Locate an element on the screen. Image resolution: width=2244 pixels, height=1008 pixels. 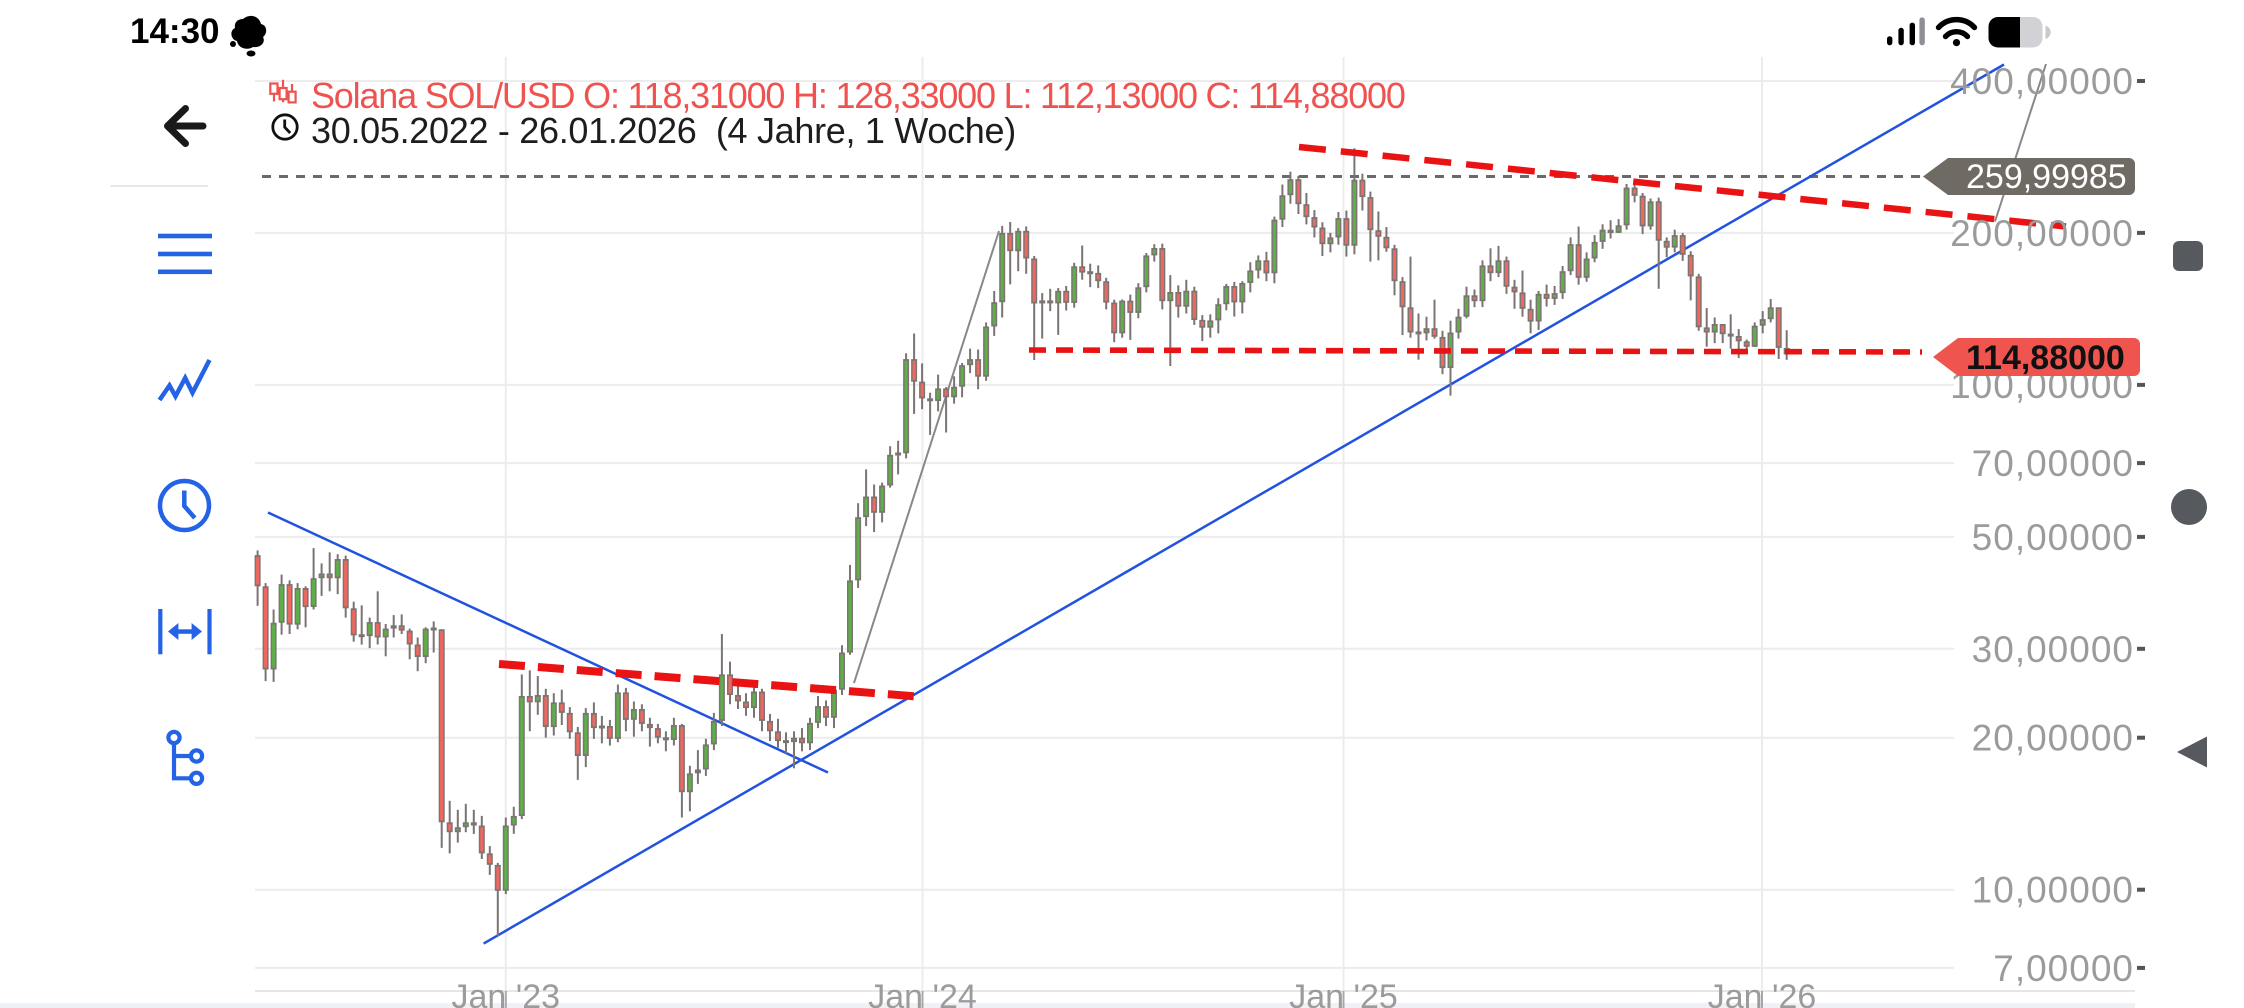
svg-text: 7,00000 is located at coordinates (2063, 968).